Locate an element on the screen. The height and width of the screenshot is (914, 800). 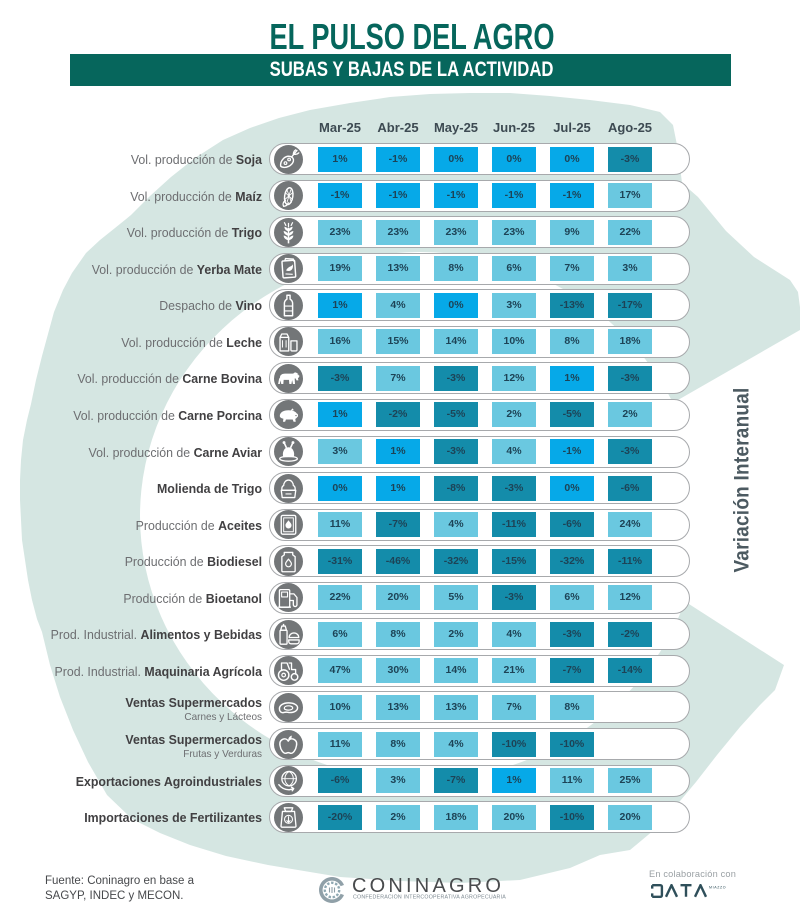
svg-text: MIAZZO is located at coordinates (717, 888).